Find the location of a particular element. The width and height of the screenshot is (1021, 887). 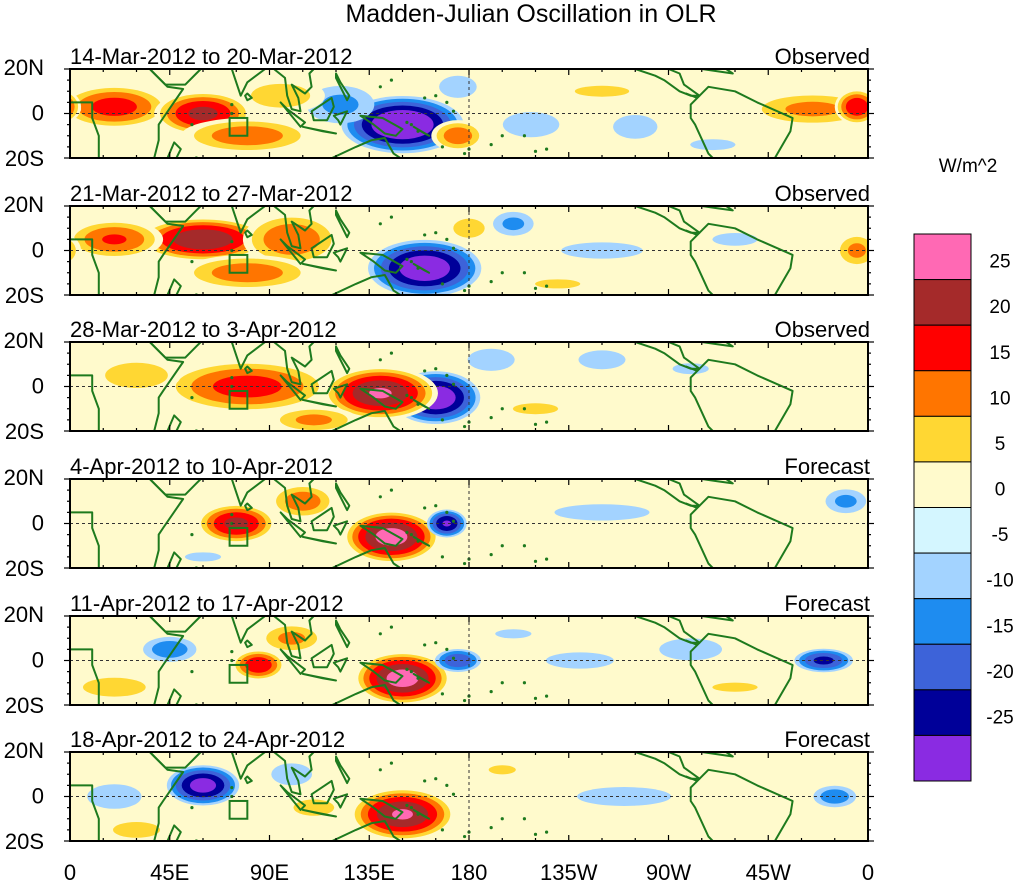

colorbar-label: 15 is located at coordinates (999, 353).